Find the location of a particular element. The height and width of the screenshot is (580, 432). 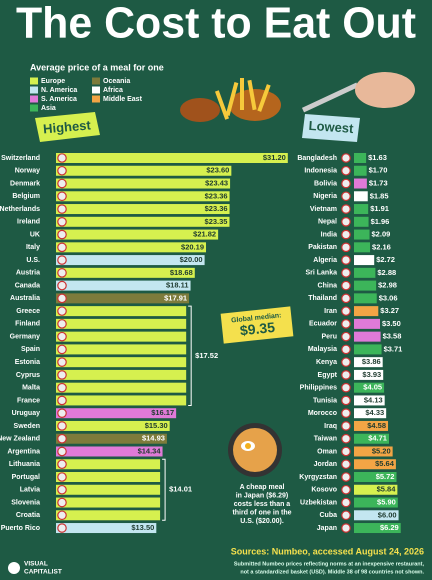

value-label: $3.71 is located at coordinates (393, 348).